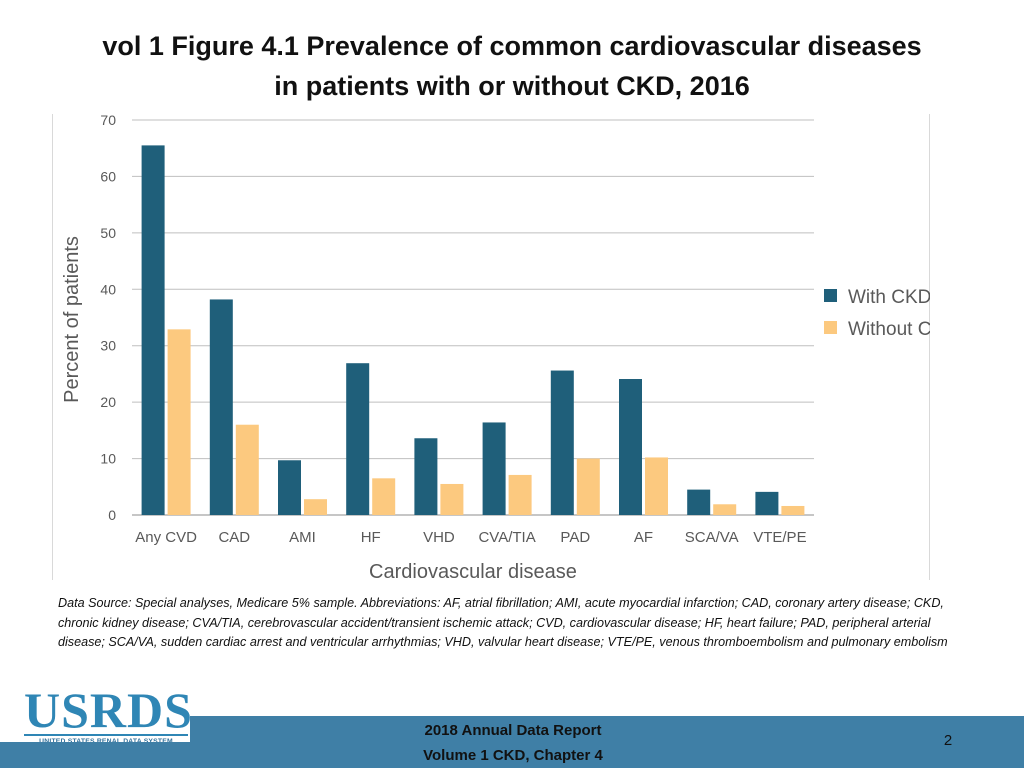 The image size is (1024, 768). What do you see at coordinates (106, 735) in the screenshot?
I see `logo-divider` at bounding box center [106, 735].